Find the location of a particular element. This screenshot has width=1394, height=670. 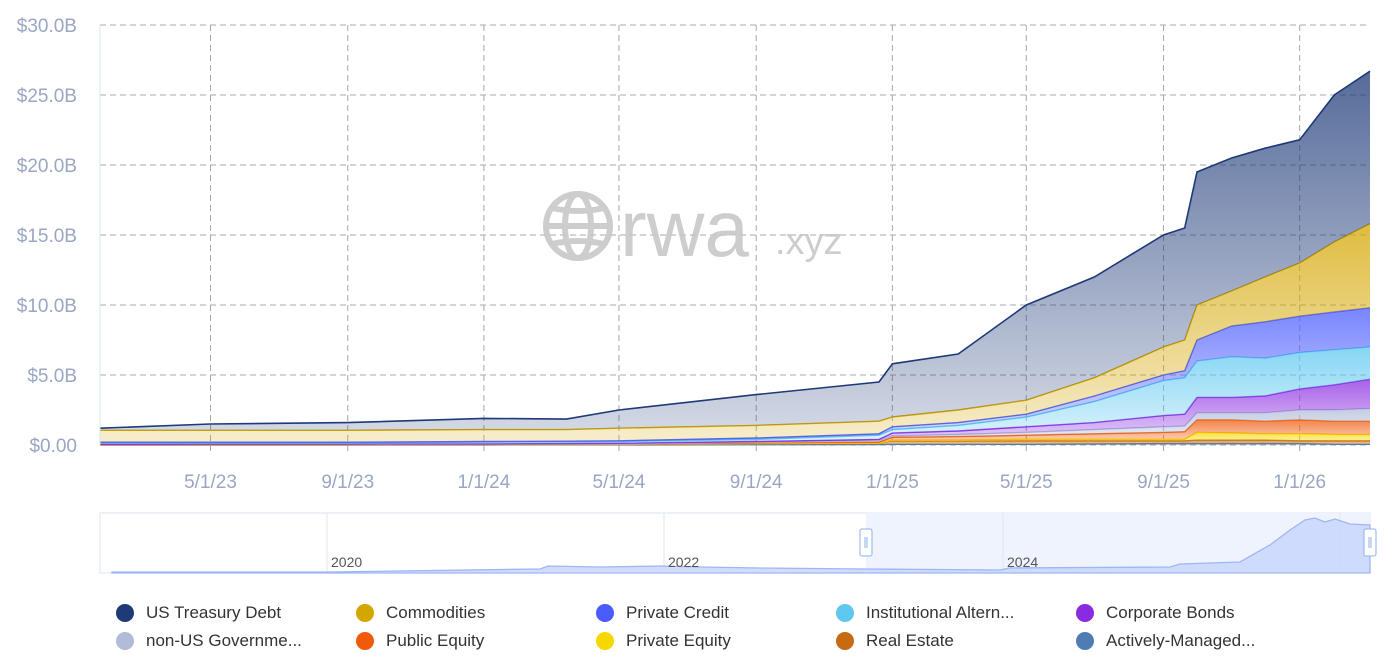

legend-item-real-estate: Real Estate is located at coordinates (956, 641).